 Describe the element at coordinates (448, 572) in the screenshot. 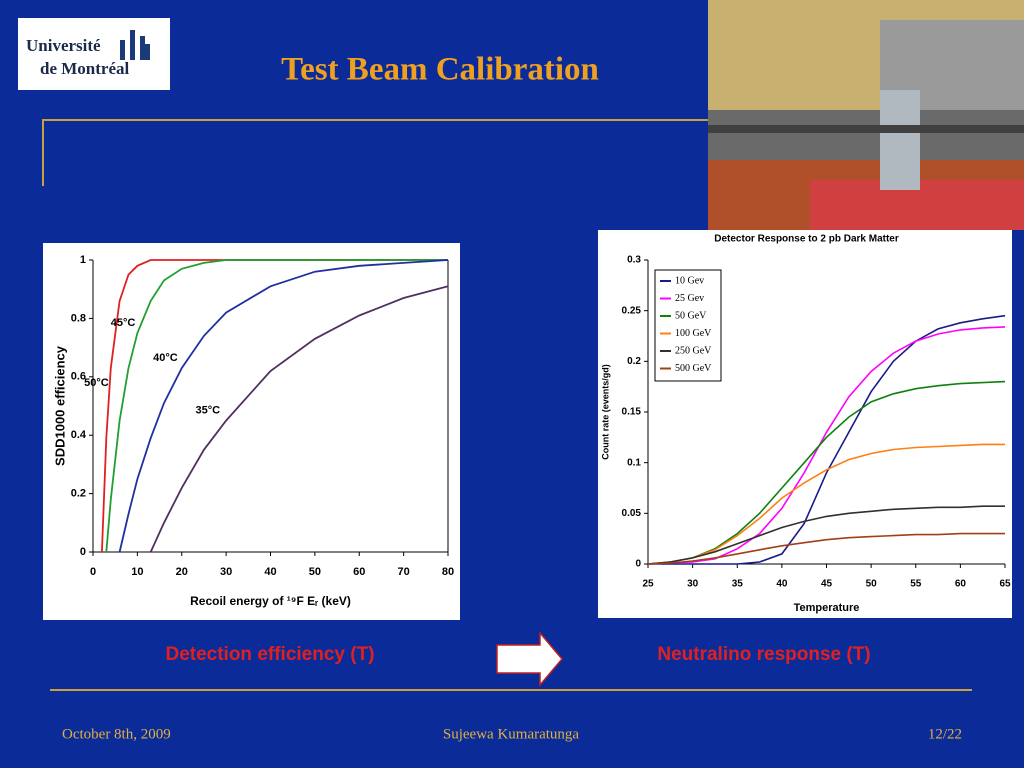

I see `x-tick-label: 80` at that location.